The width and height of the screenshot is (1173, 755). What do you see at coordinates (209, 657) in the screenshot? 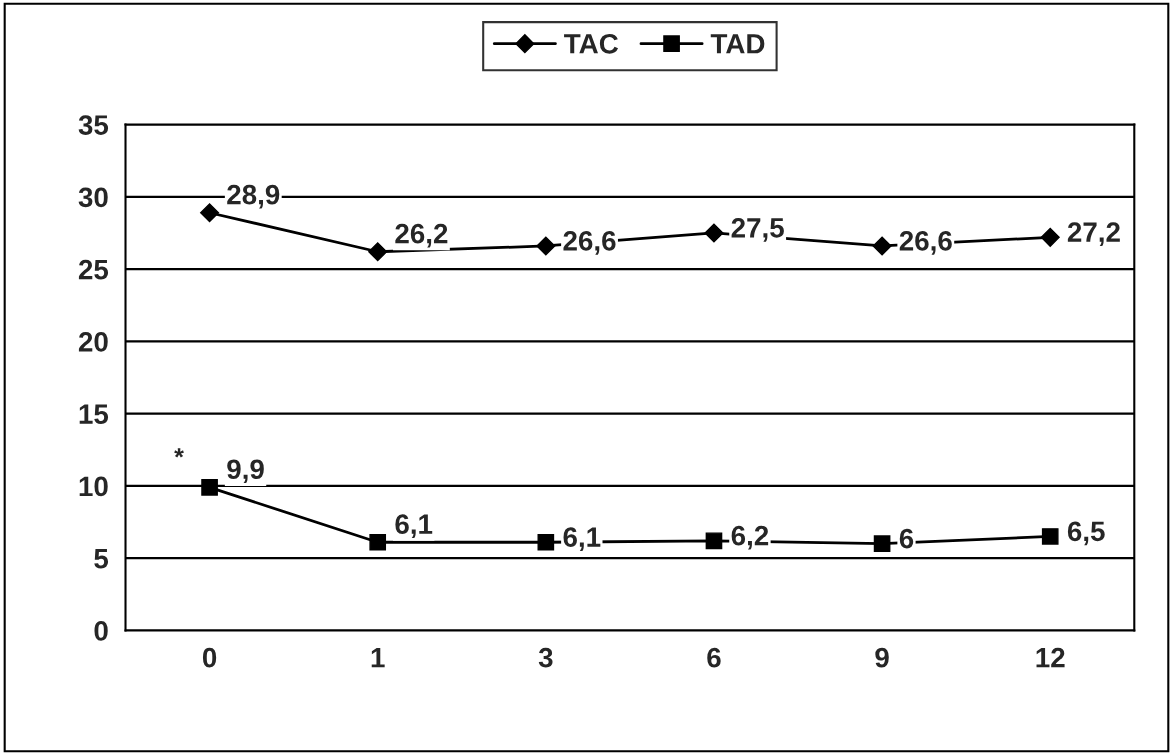
I see `x-tick-label: 0` at bounding box center [209, 657].